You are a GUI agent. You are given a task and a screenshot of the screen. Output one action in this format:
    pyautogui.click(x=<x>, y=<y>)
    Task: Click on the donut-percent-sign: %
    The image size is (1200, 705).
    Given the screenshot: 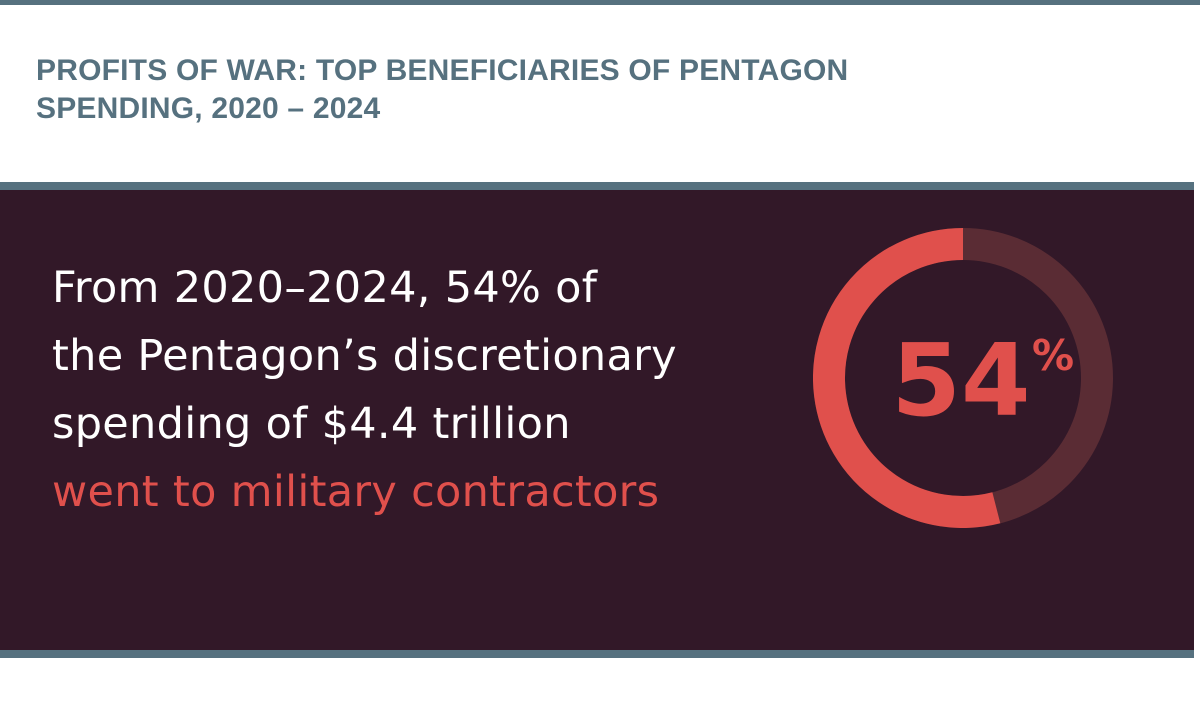 What is the action you would take?
    pyautogui.click(x=1053, y=355)
    